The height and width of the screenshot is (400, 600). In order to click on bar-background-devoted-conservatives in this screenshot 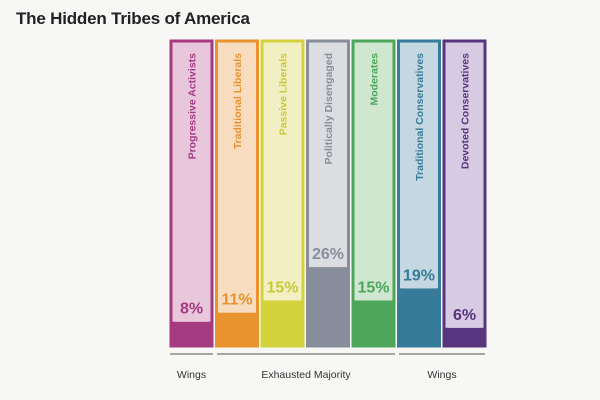, I will do `click(464, 194)`.